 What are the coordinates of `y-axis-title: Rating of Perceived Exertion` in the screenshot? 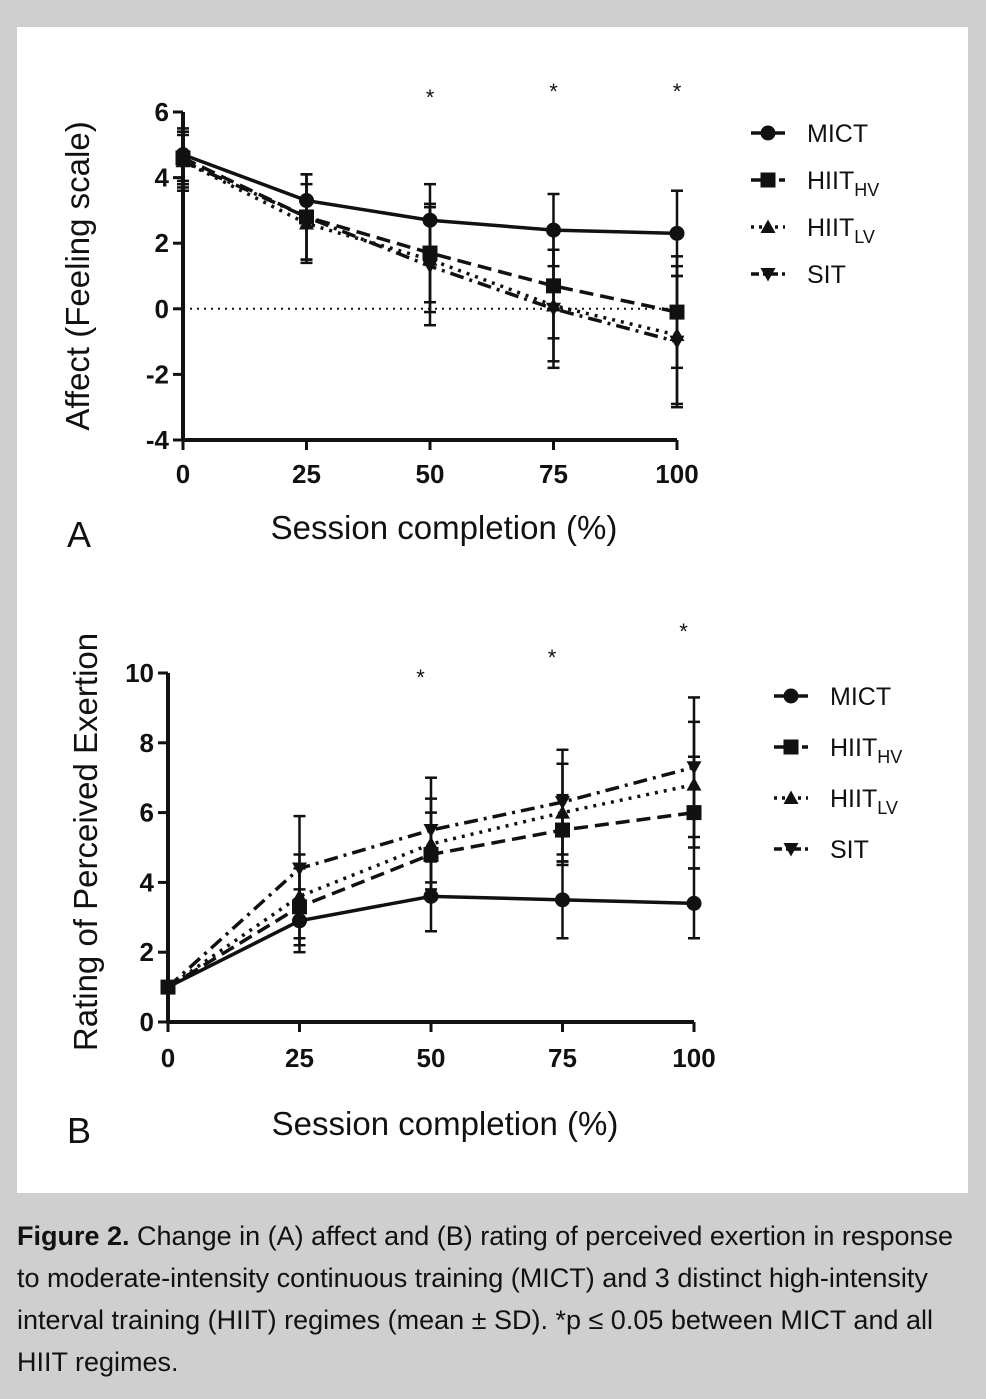 It's located at (85, 842).